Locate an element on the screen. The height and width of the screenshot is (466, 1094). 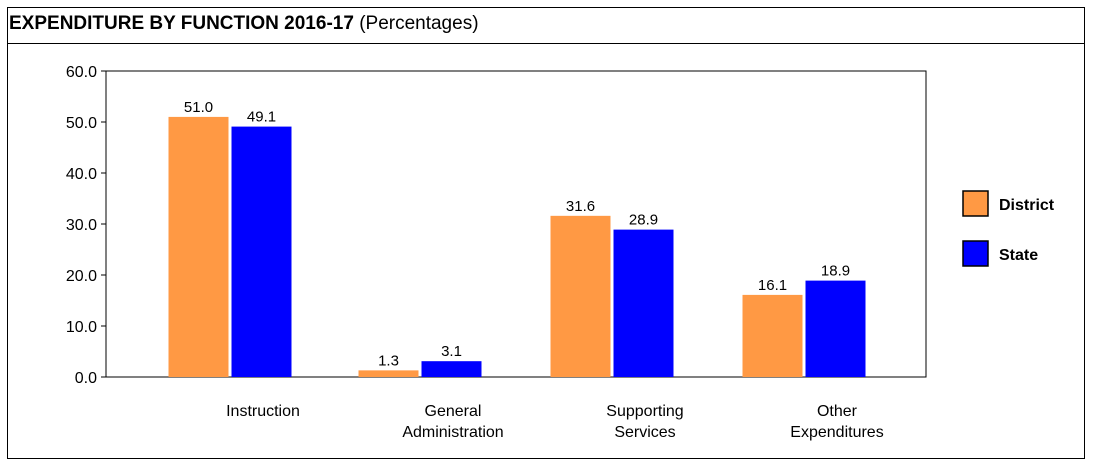
x-tick-label: Expenditures is located at coordinates (836, 432).